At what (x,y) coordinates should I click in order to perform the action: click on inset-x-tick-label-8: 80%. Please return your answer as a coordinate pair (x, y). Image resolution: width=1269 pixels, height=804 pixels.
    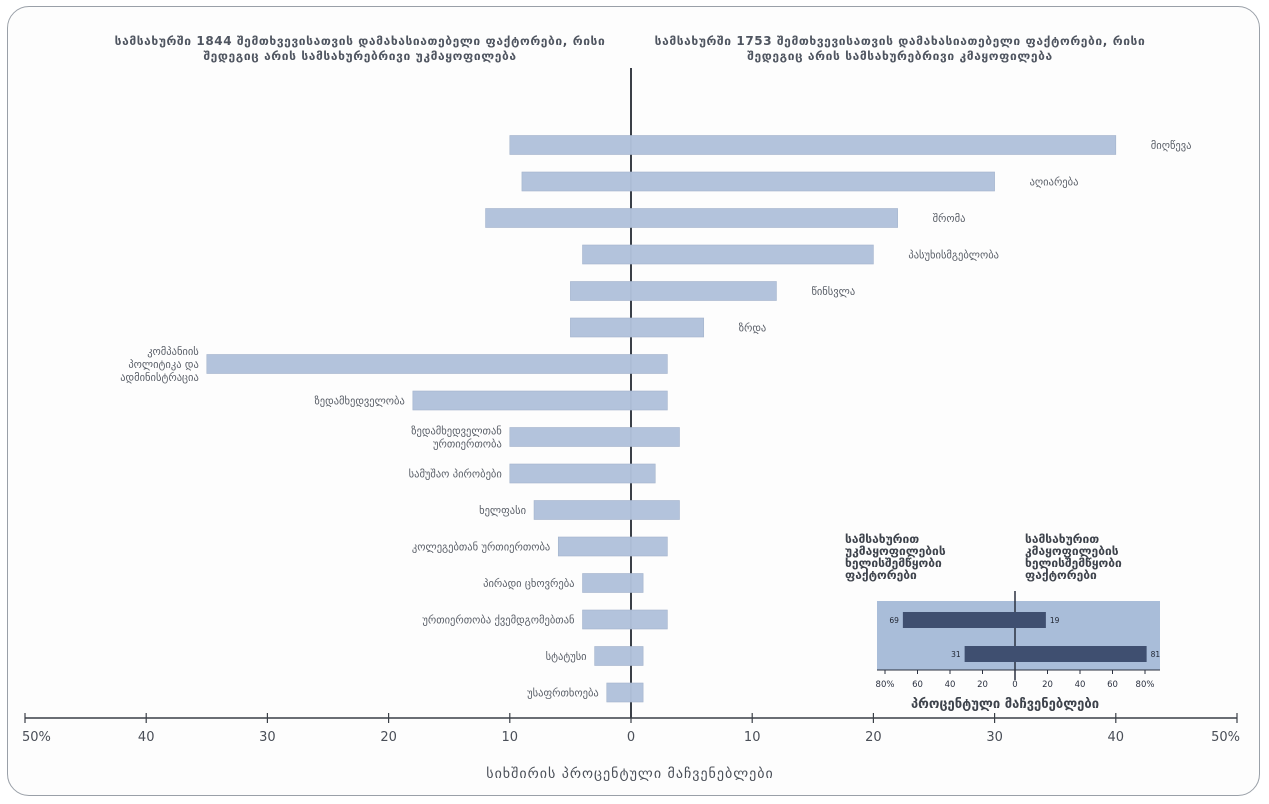
    Looking at the image, I should click on (1145, 685).